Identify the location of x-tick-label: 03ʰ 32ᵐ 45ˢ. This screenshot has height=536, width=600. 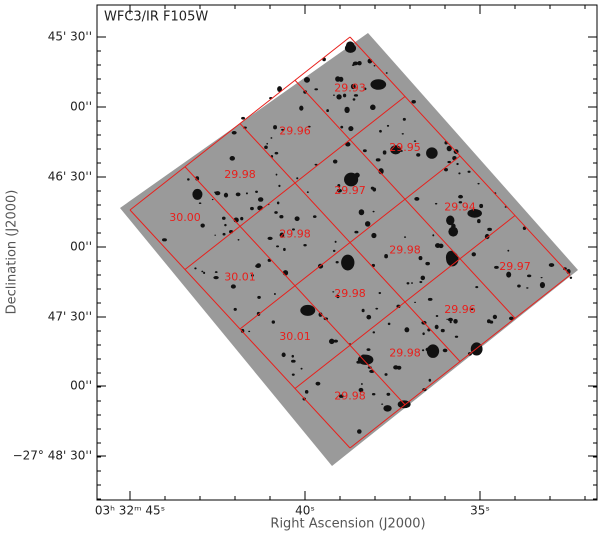
(130, 511).